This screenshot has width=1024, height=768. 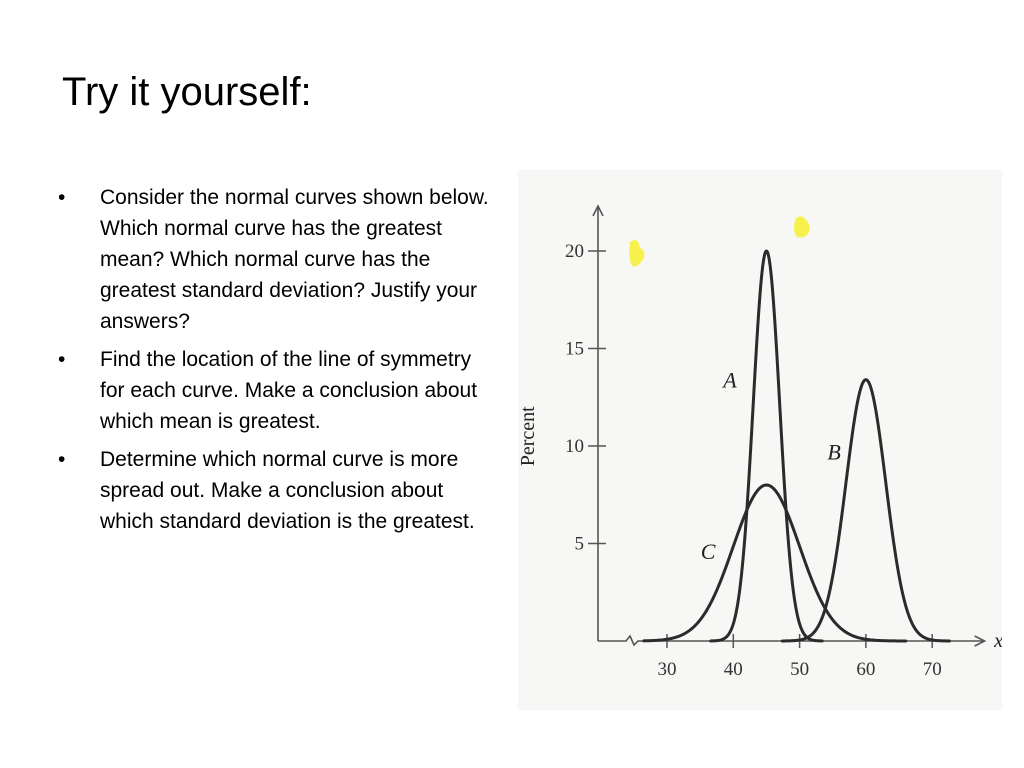 I want to click on curve-b, so click(x=865, y=510).